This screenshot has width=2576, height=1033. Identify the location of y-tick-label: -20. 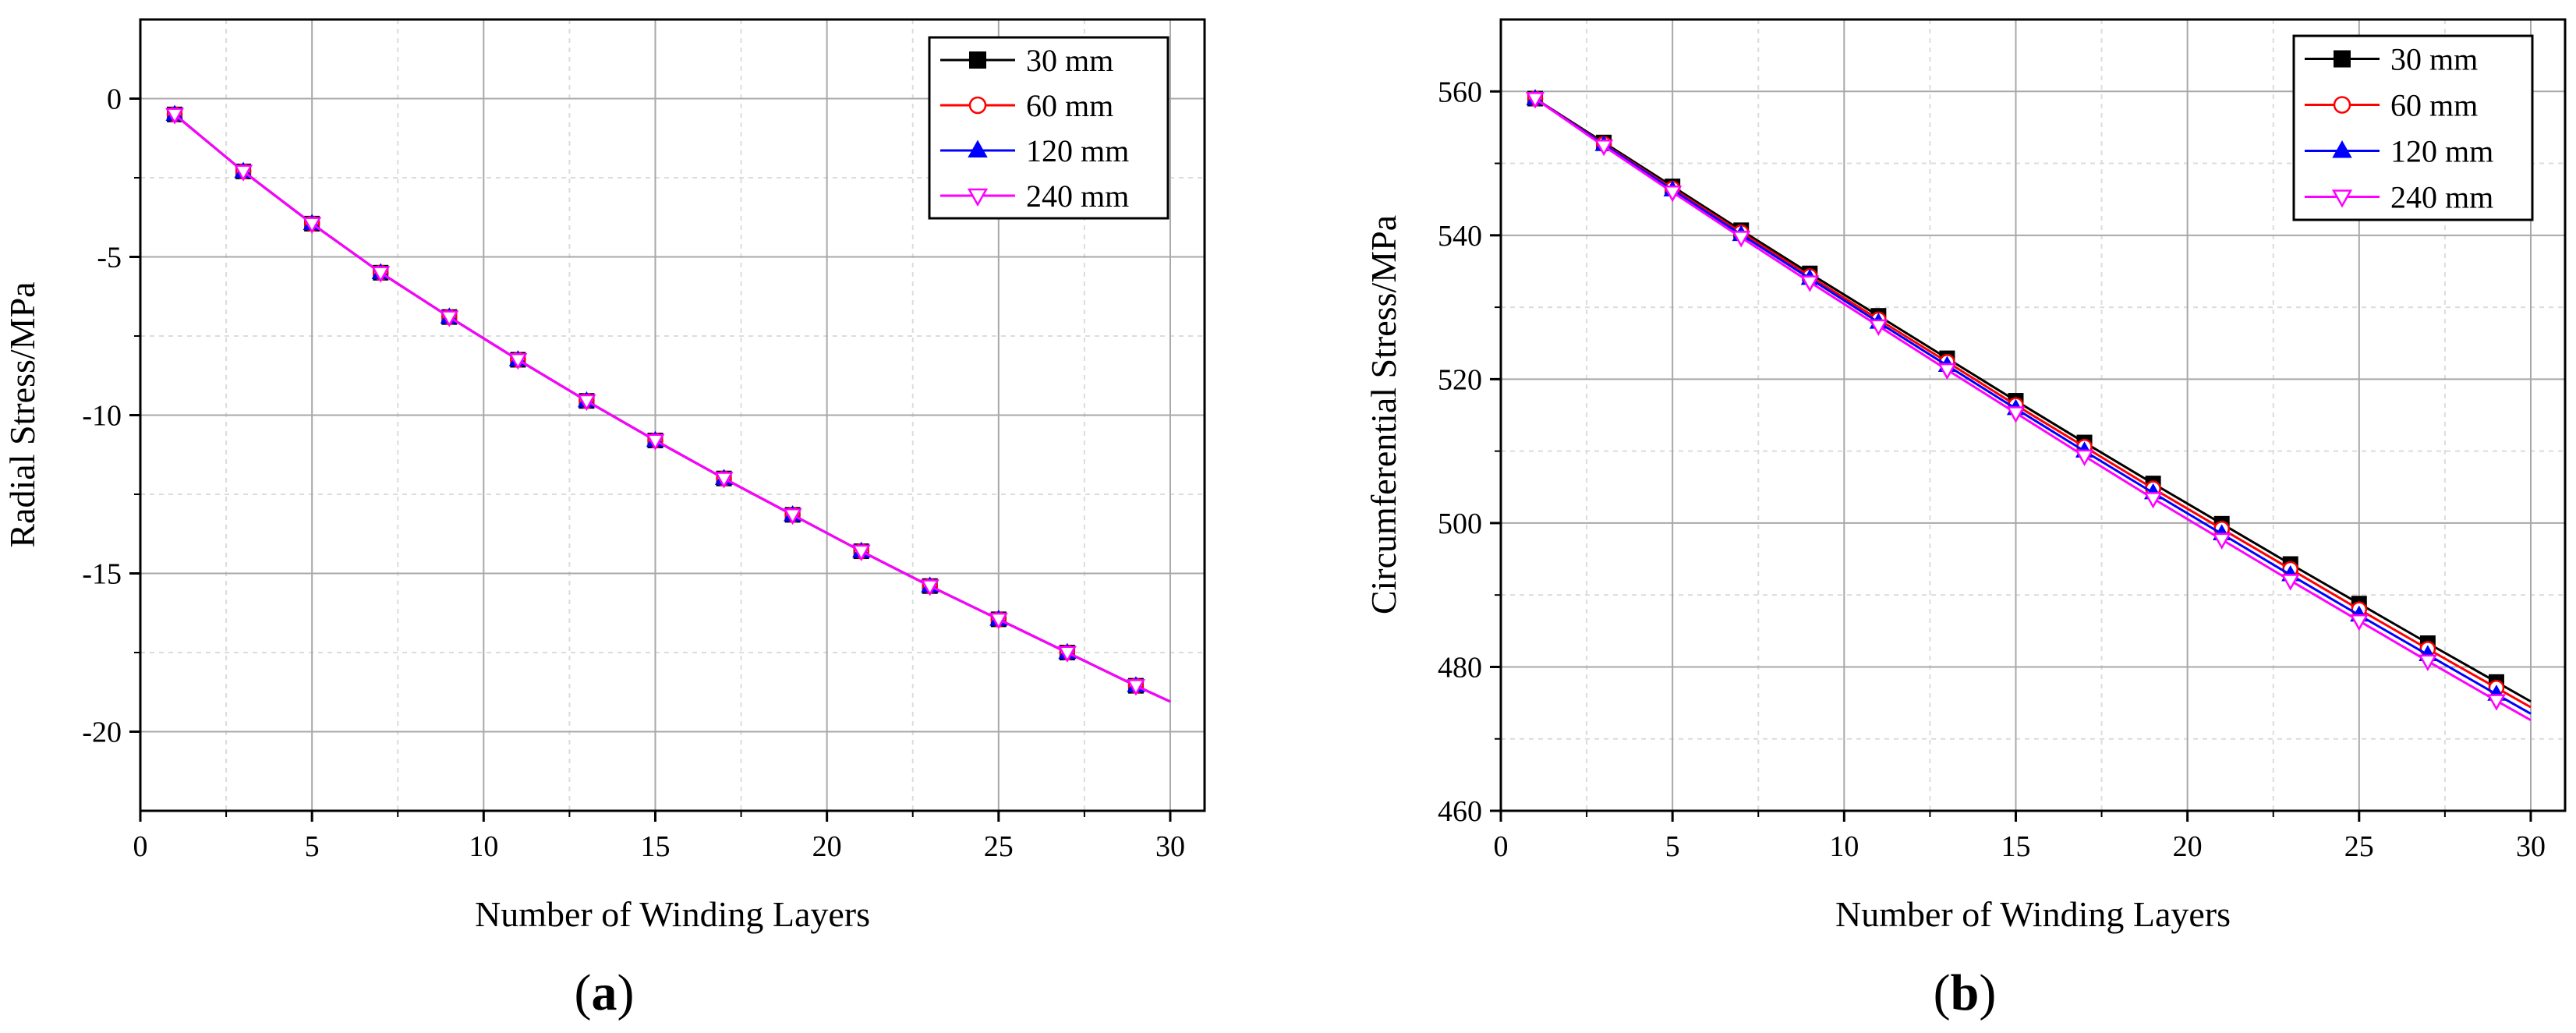
(102, 732).